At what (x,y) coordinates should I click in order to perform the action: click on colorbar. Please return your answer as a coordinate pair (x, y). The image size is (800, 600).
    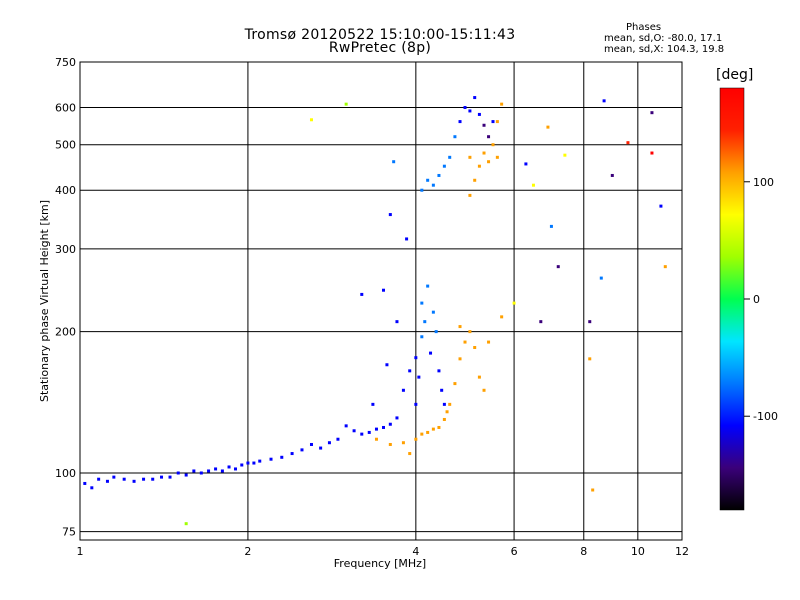
    Looking at the image, I should click on (732, 299).